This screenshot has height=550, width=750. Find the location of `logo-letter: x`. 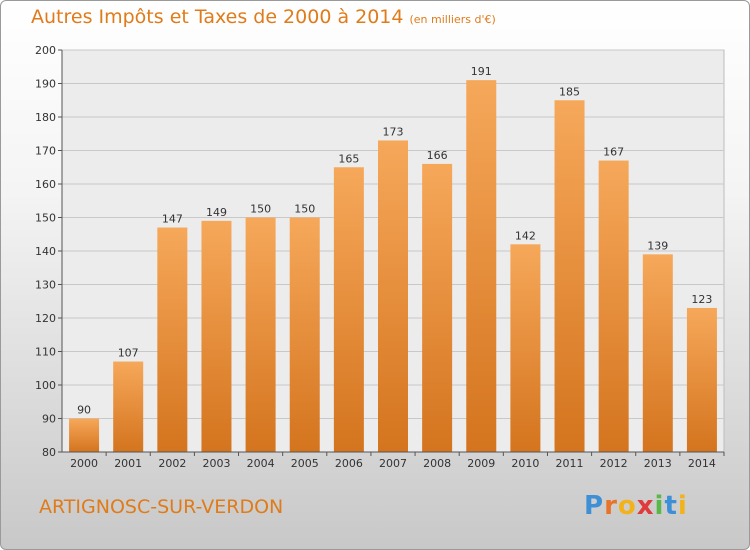

logo-letter: x is located at coordinates (645, 506).